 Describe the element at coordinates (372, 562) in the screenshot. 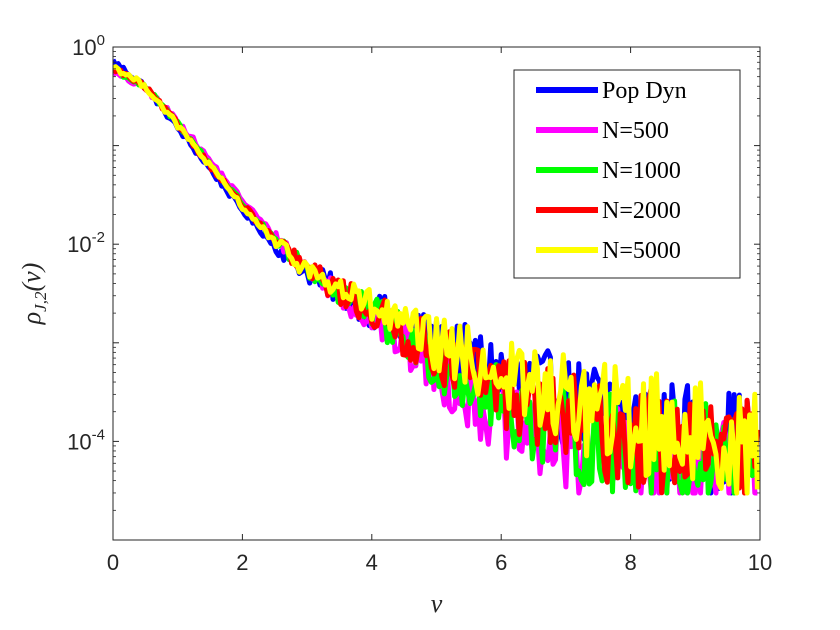

I see `x-tick-label: 4` at that location.